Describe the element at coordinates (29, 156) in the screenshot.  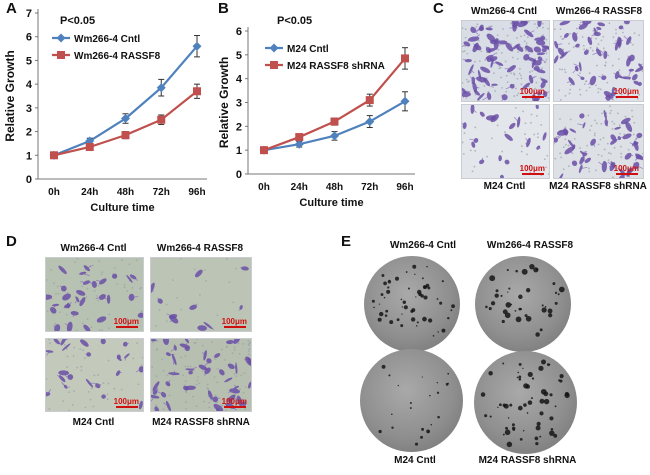
I see `y-tick-label: 1` at that location.